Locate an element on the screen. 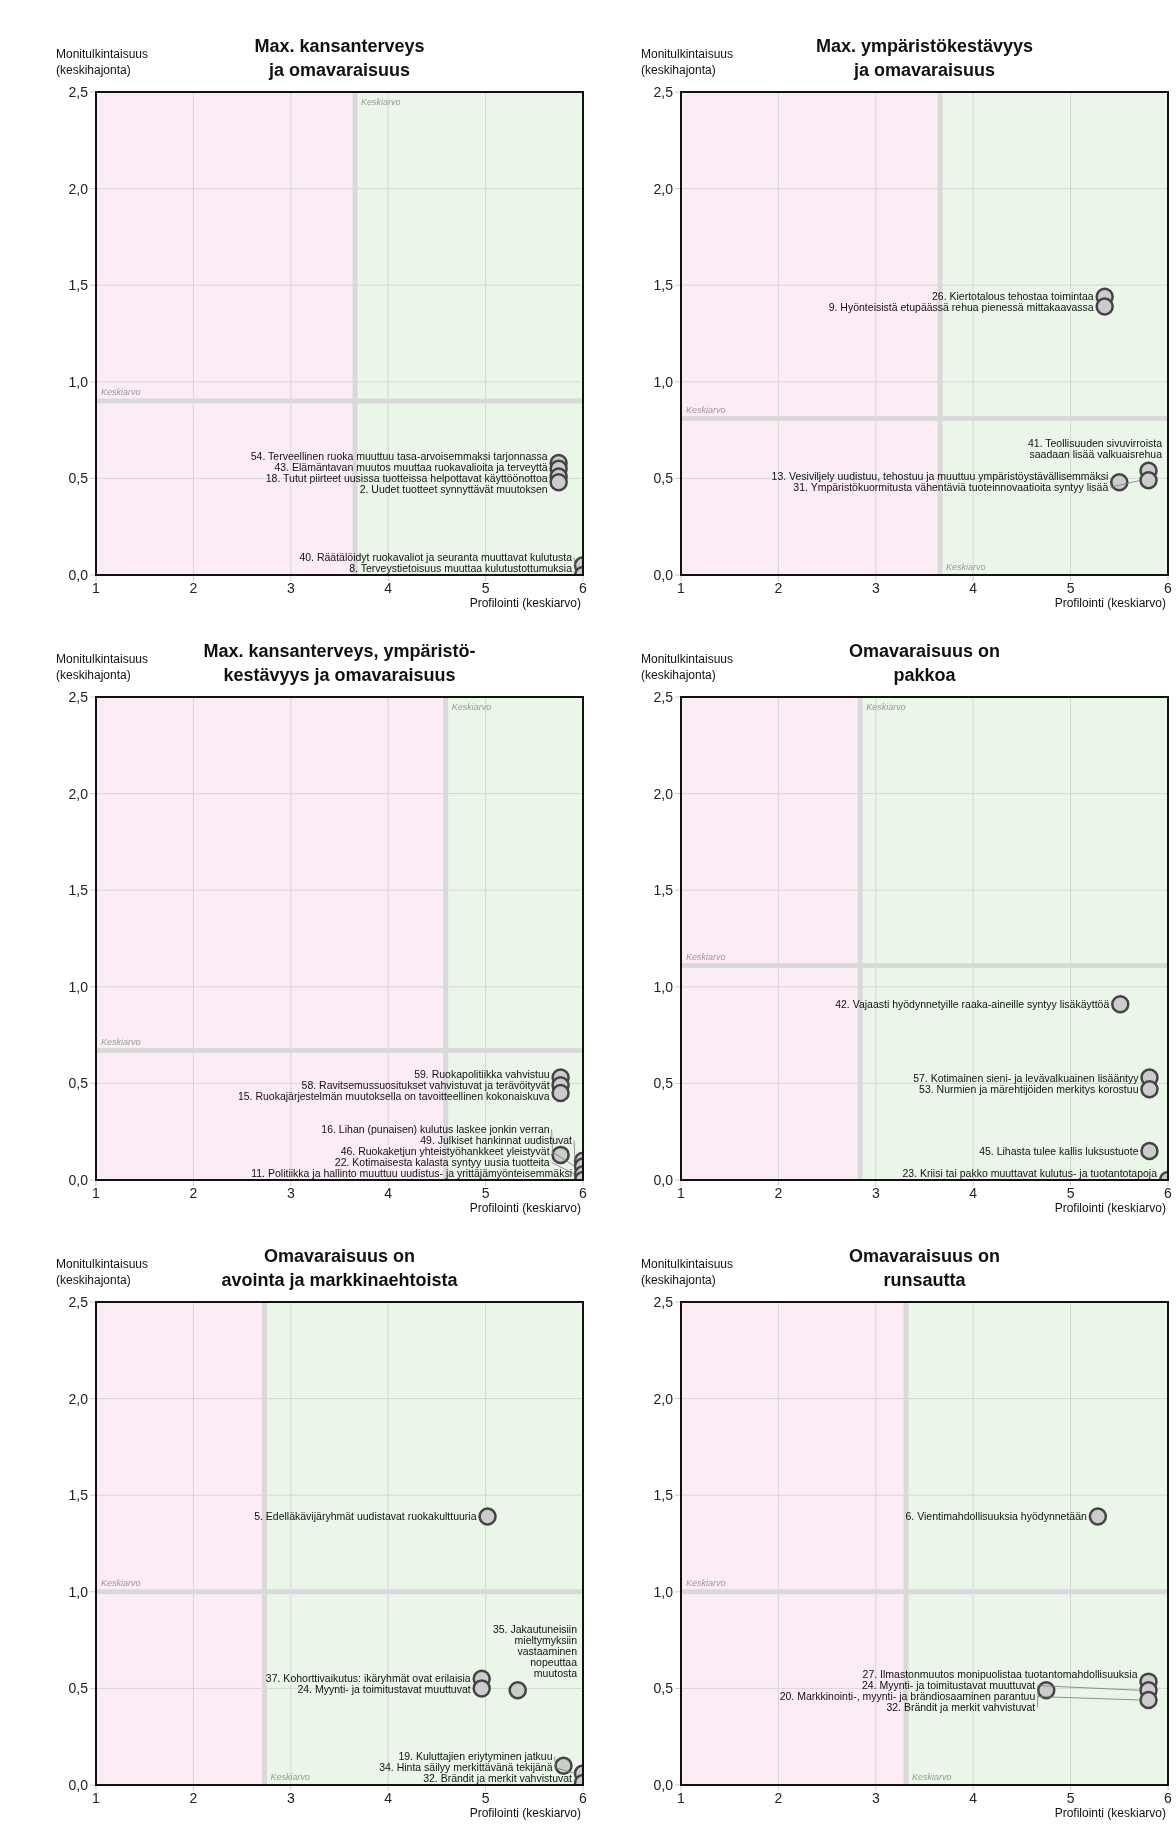  annotation: 24. Myynti- ja toimitustavat muuttuvat is located at coordinates (948, 1685).